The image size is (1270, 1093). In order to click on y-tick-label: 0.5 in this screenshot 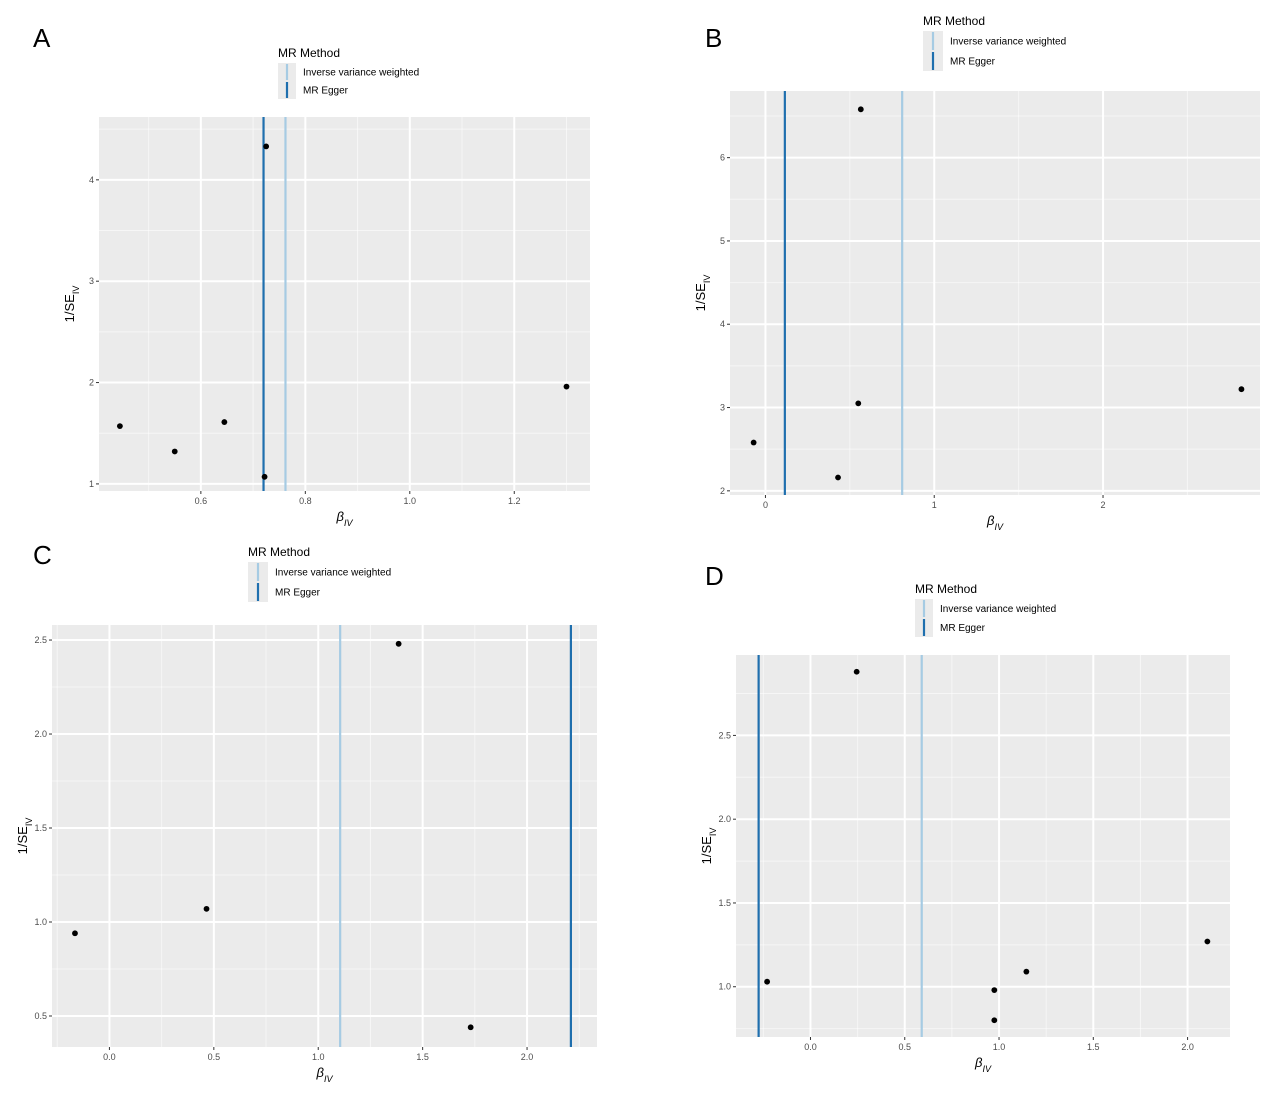, I will do `click(40, 1016)`.